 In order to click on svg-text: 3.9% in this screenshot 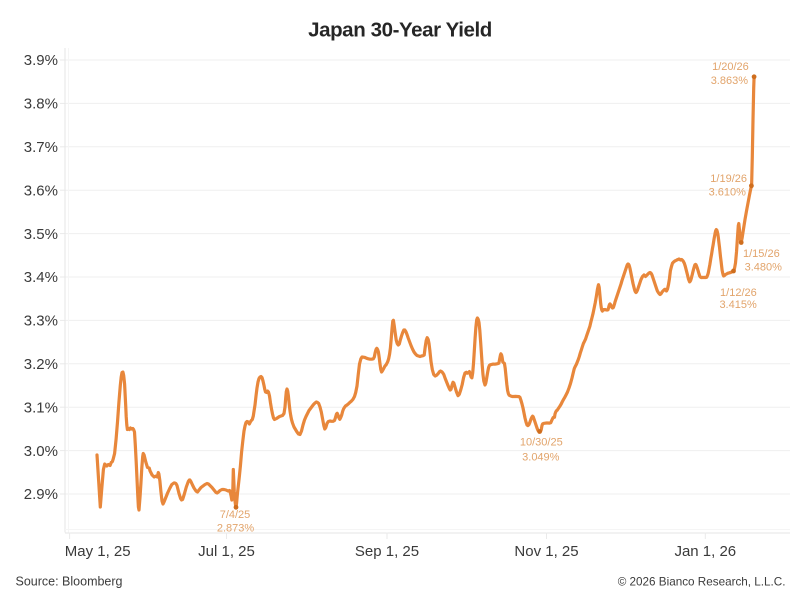, I will do `click(41, 60)`.